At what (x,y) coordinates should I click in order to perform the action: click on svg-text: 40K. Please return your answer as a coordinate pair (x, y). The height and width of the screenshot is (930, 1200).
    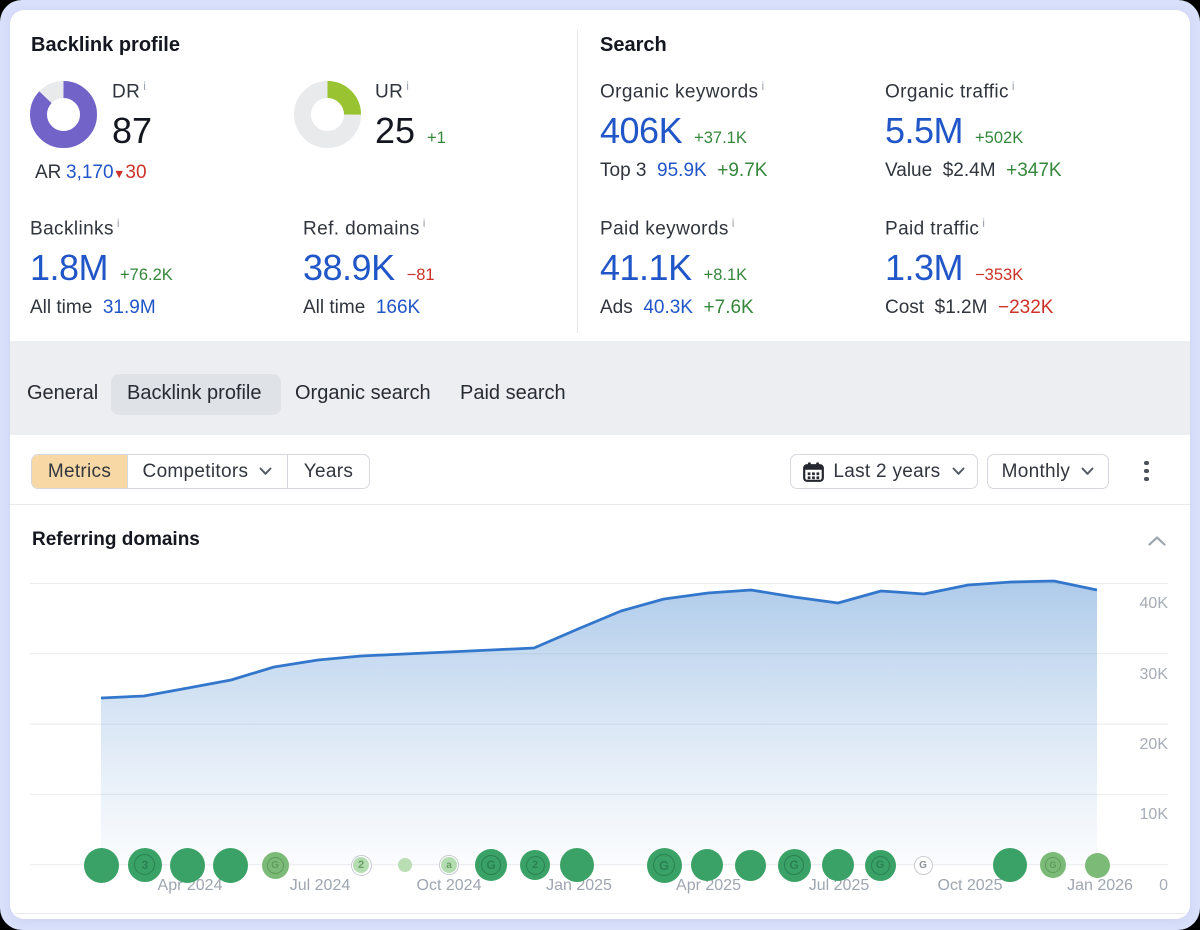
    Looking at the image, I should click on (1154, 603).